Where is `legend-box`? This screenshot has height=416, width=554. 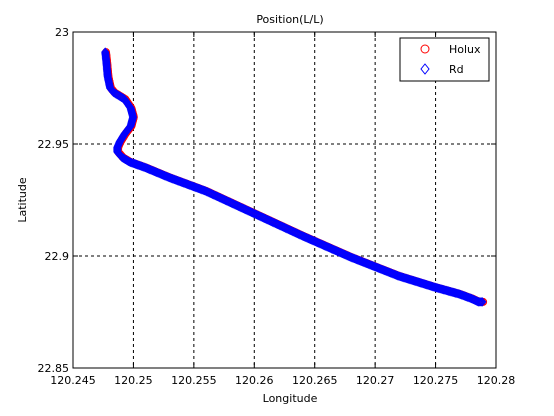 legend-box is located at coordinates (444, 59).